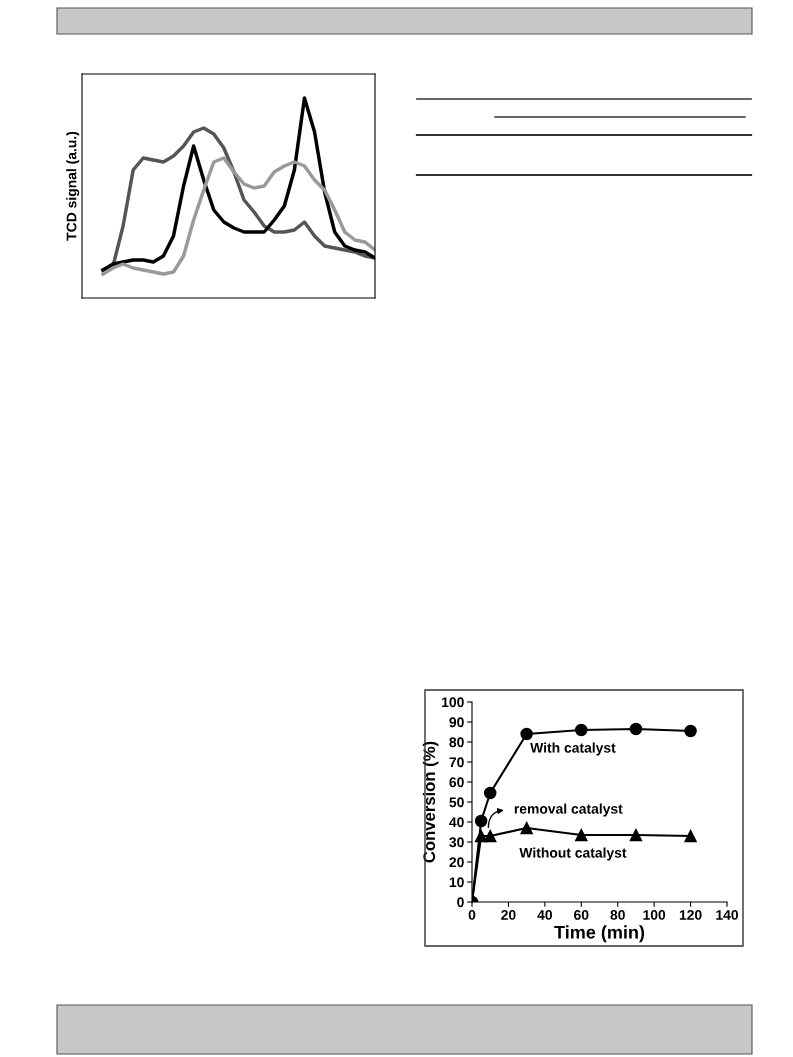 Image resolution: width=793 pixels, height=1057 pixels. What do you see at coordinates (573, 854) in the screenshot?
I see `series-label: Without catalyst` at bounding box center [573, 854].